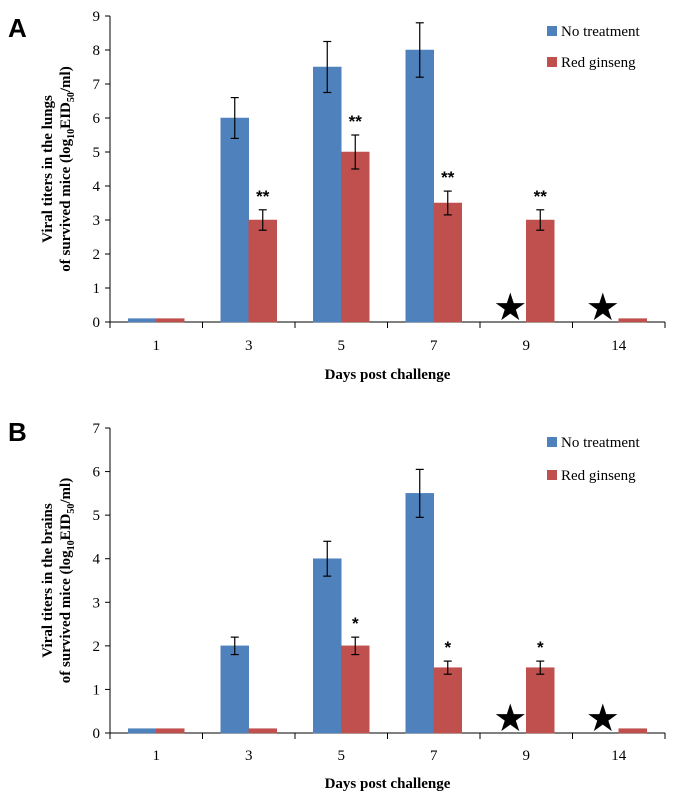 Image resolution: width=673 pixels, height=794 pixels. Describe the element at coordinates (17, 432) in the screenshot. I see `panel-letter: B` at that location.